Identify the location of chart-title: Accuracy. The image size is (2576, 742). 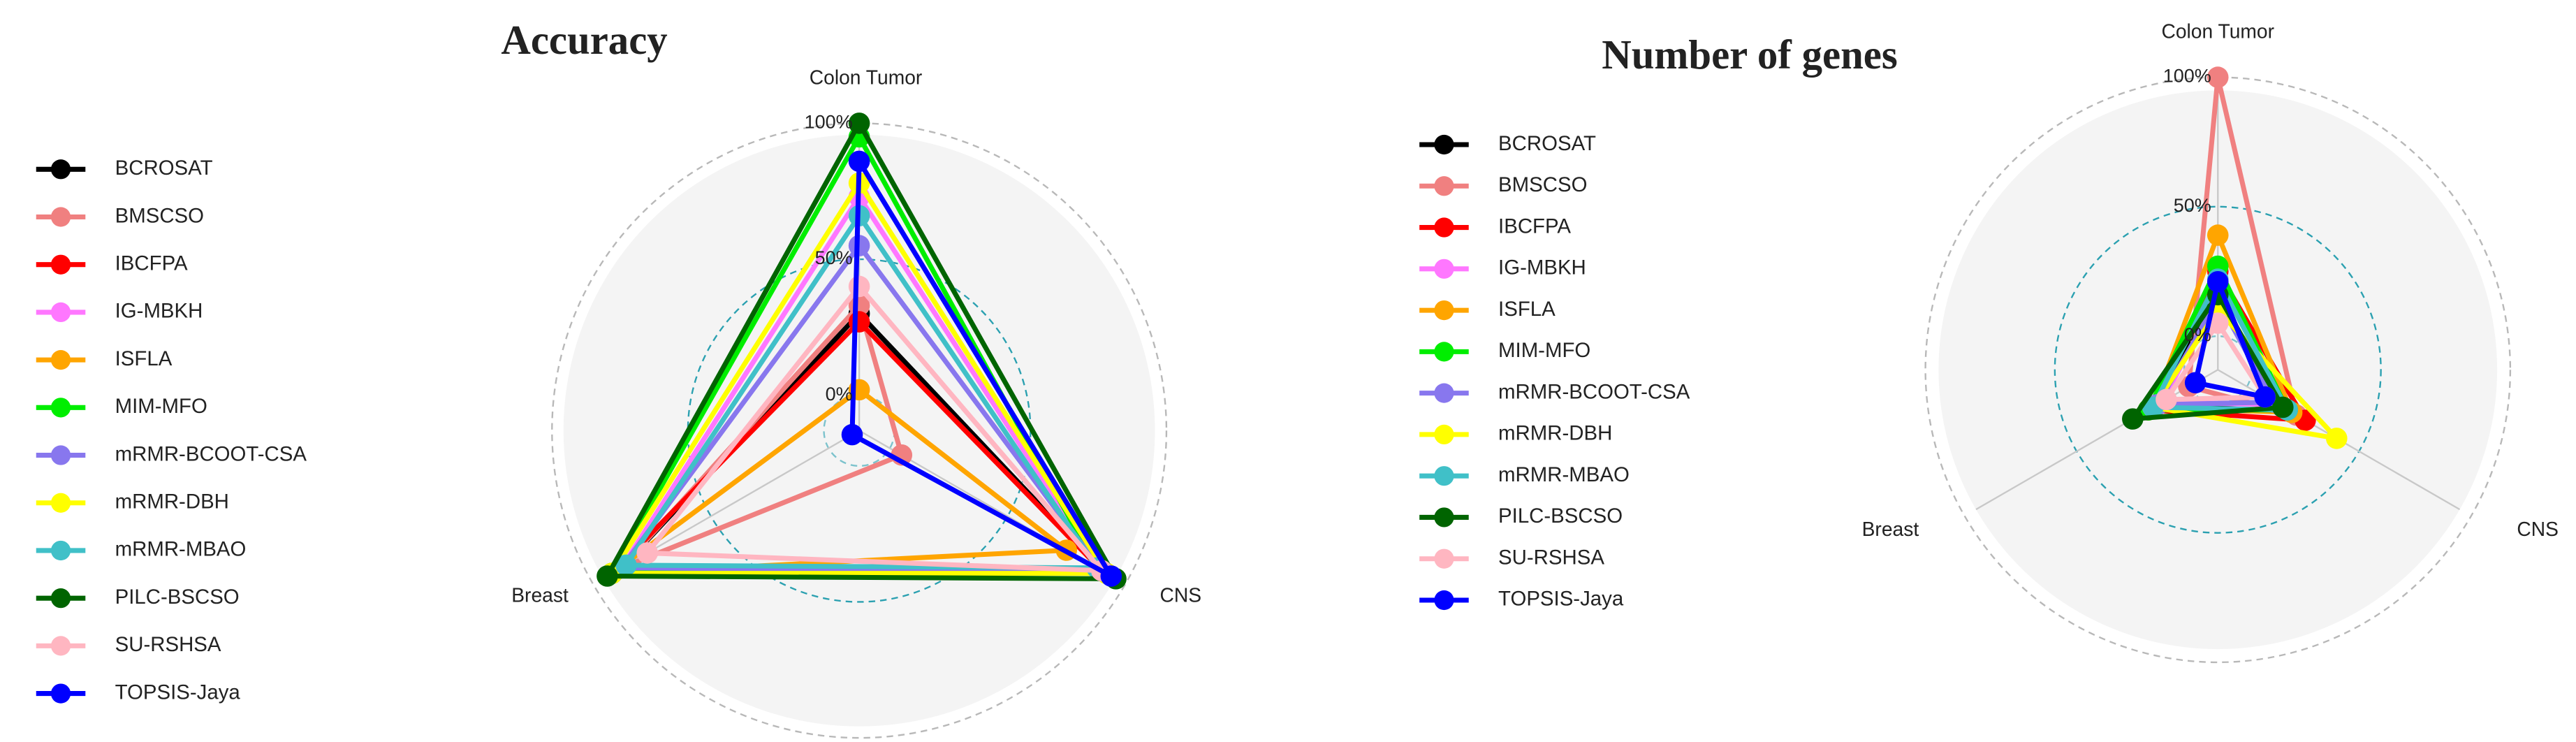
(584, 40).